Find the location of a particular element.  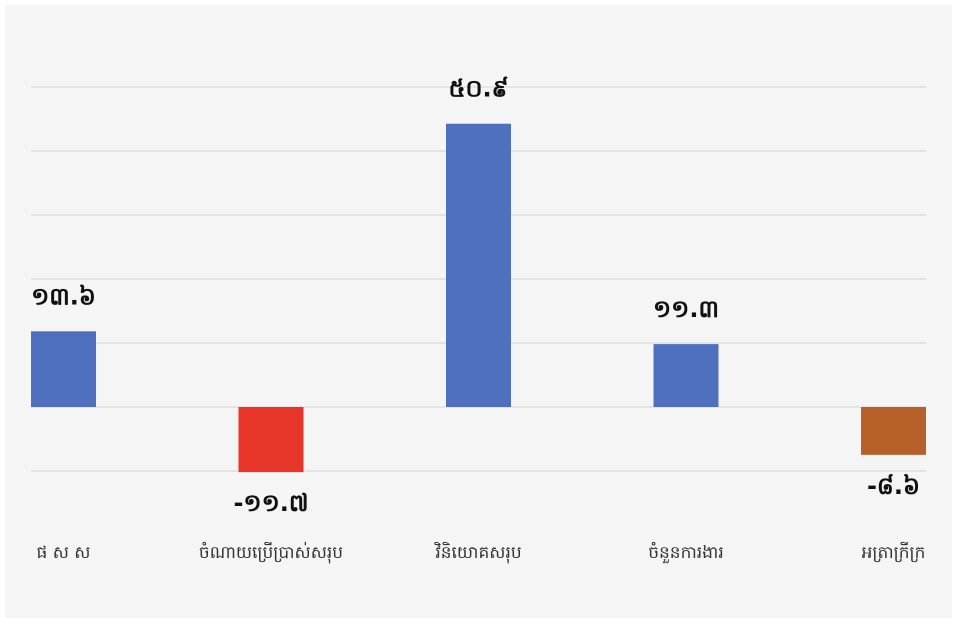

x-tick-label: អត្រាក្រីក្រ is located at coordinates (894, 552).